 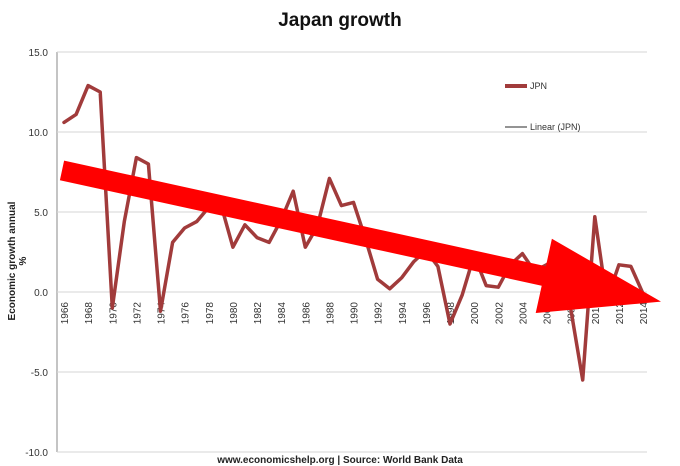 I want to click on x-tick-label: 1992, so click(x=379, y=313).